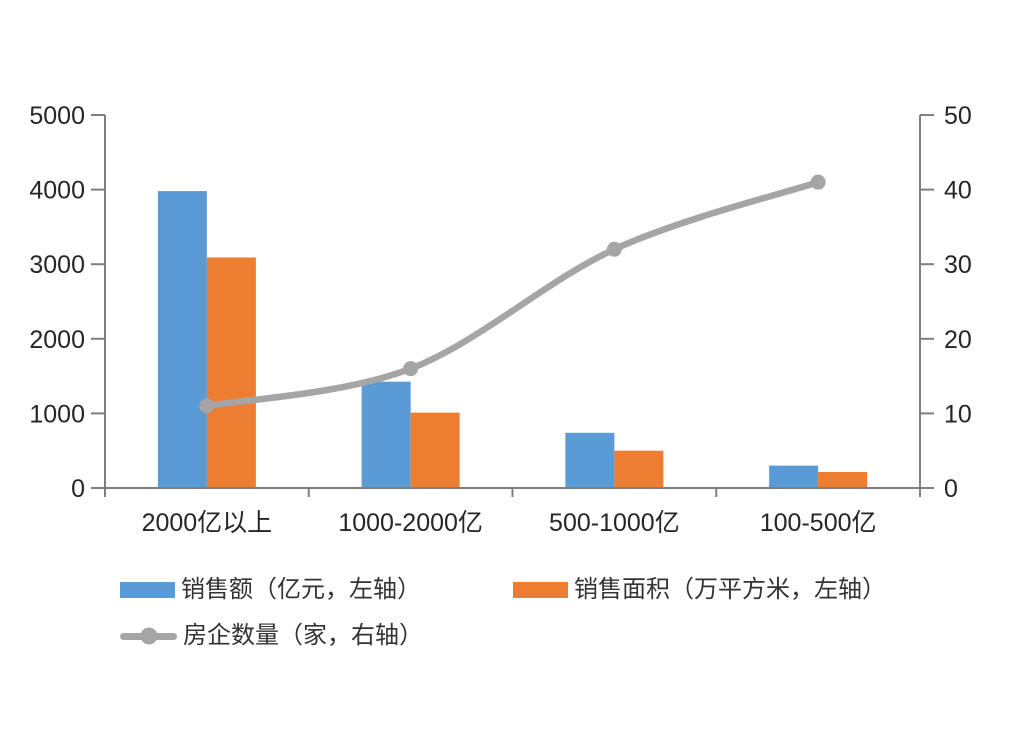 This screenshot has height=740, width=1036. I want to click on left-tick-label-4: 4000, so click(57, 191).